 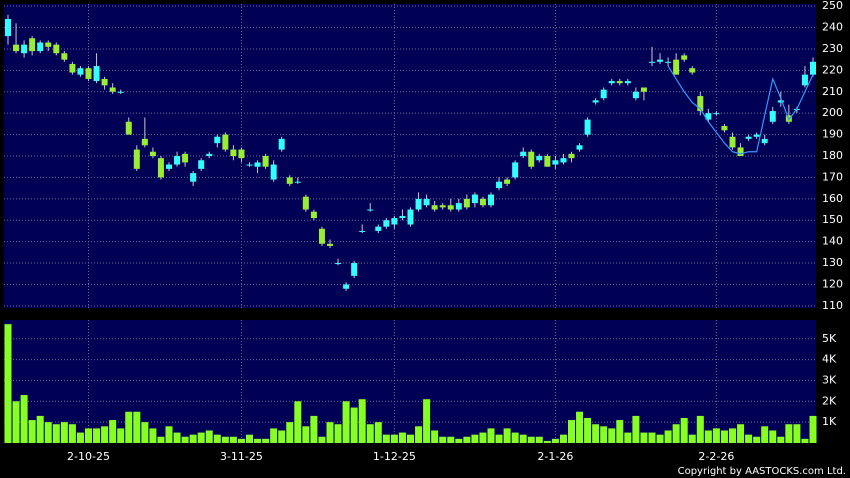 What do you see at coordinates (394, 456) in the screenshot?
I see `x-tick-label: 1-12-25` at bounding box center [394, 456].